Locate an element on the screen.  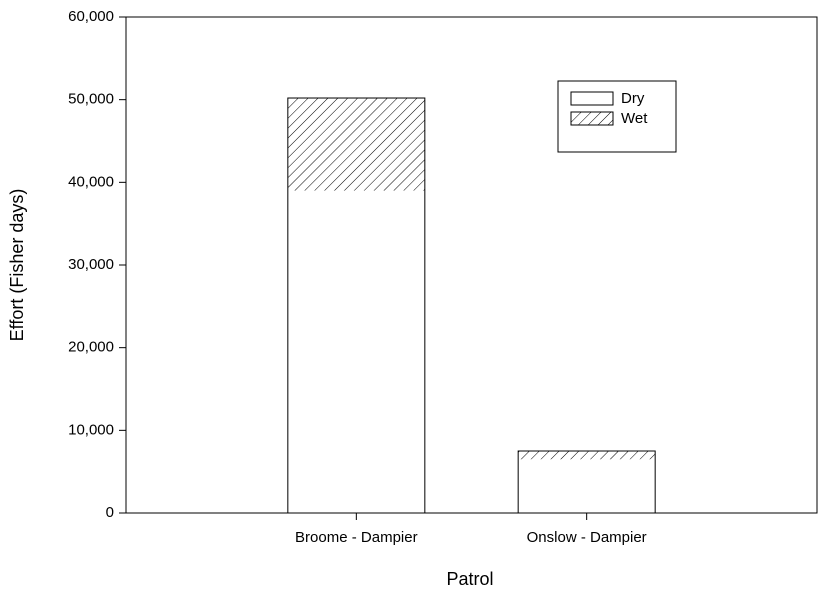
y-tick-label: 10,000 is located at coordinates (91, 429).